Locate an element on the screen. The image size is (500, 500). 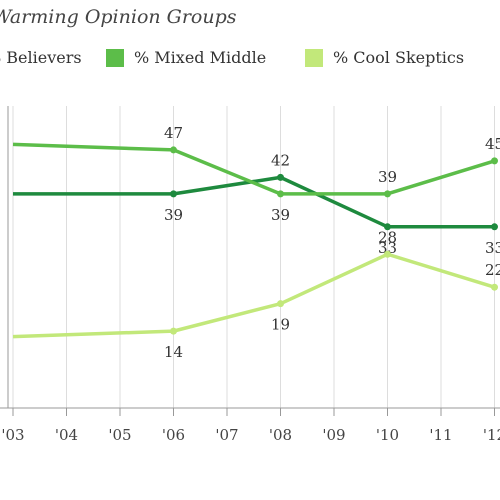
legend-item-mixed-middle: % Mixed Middle is located at coordinates (186, 57).